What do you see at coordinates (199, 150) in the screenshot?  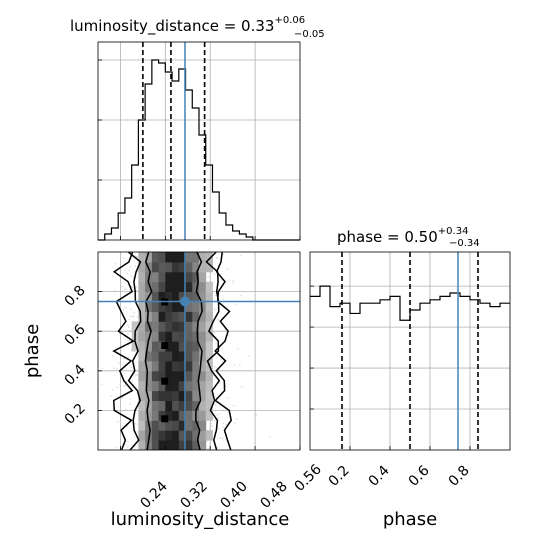 I see `histogram-step` at bounding box center [199, 150].